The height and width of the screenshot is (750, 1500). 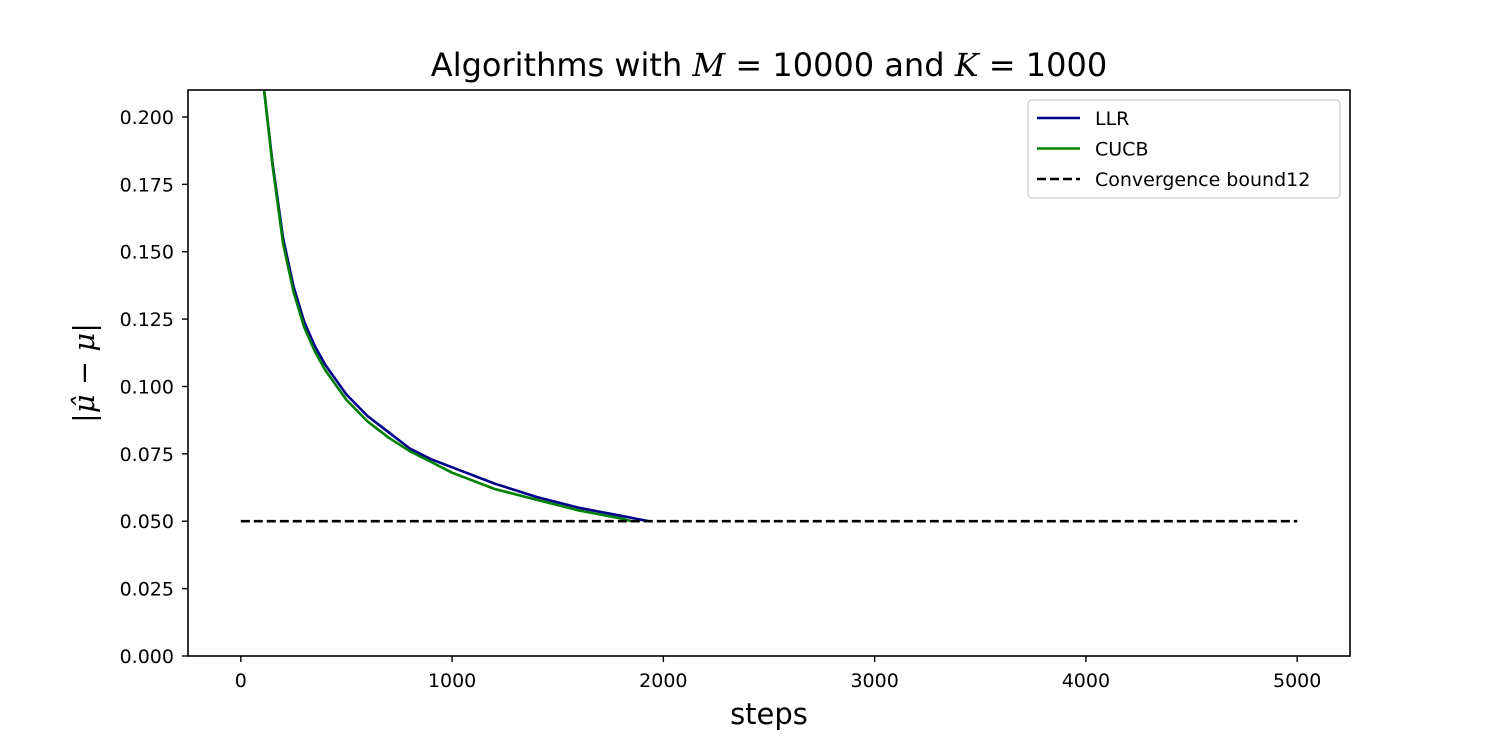 I want to click on legend-label-llr: LLR, so click(x=1112, y=119).